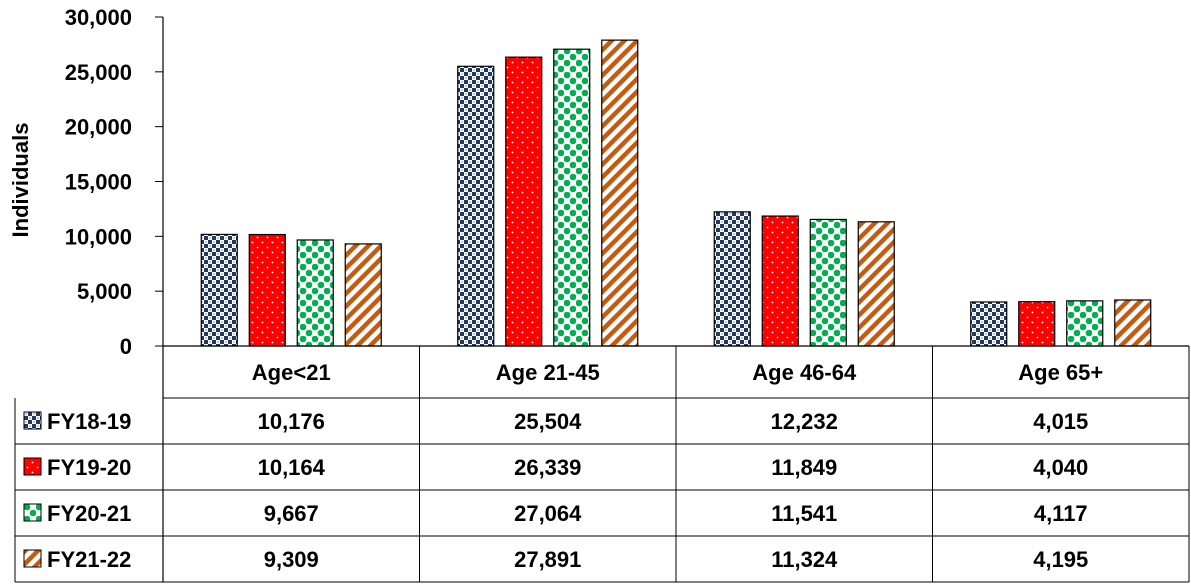 The width and height of the screenshot is (1191, 586). Describe the element at coordinates (98, 72) in the screenshot. I see `y-tick-label: 25,000` at that location.